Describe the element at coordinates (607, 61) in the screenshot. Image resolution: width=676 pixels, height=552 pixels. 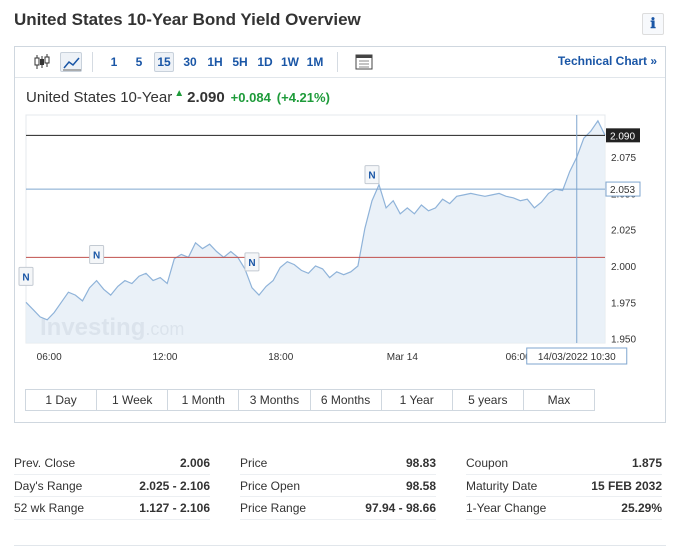
I see `technical-chart-link: Technical Chart »` at that location.